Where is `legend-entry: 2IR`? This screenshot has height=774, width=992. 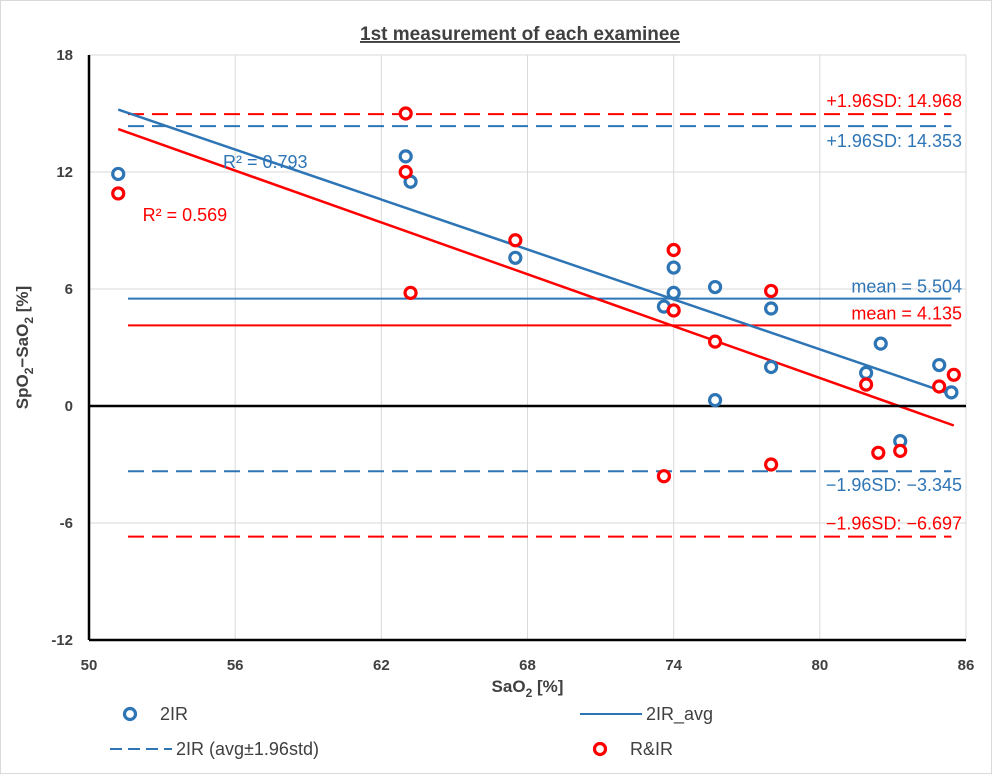 legend-entry: 2IR is located at coordinates (155, 714).